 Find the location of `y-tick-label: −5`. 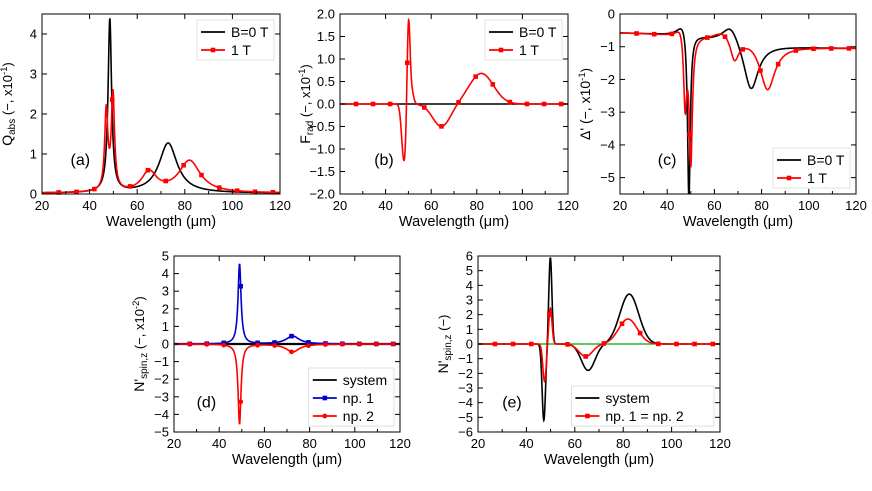

y-tick-label: −5 is located at coordinates (161, 432).